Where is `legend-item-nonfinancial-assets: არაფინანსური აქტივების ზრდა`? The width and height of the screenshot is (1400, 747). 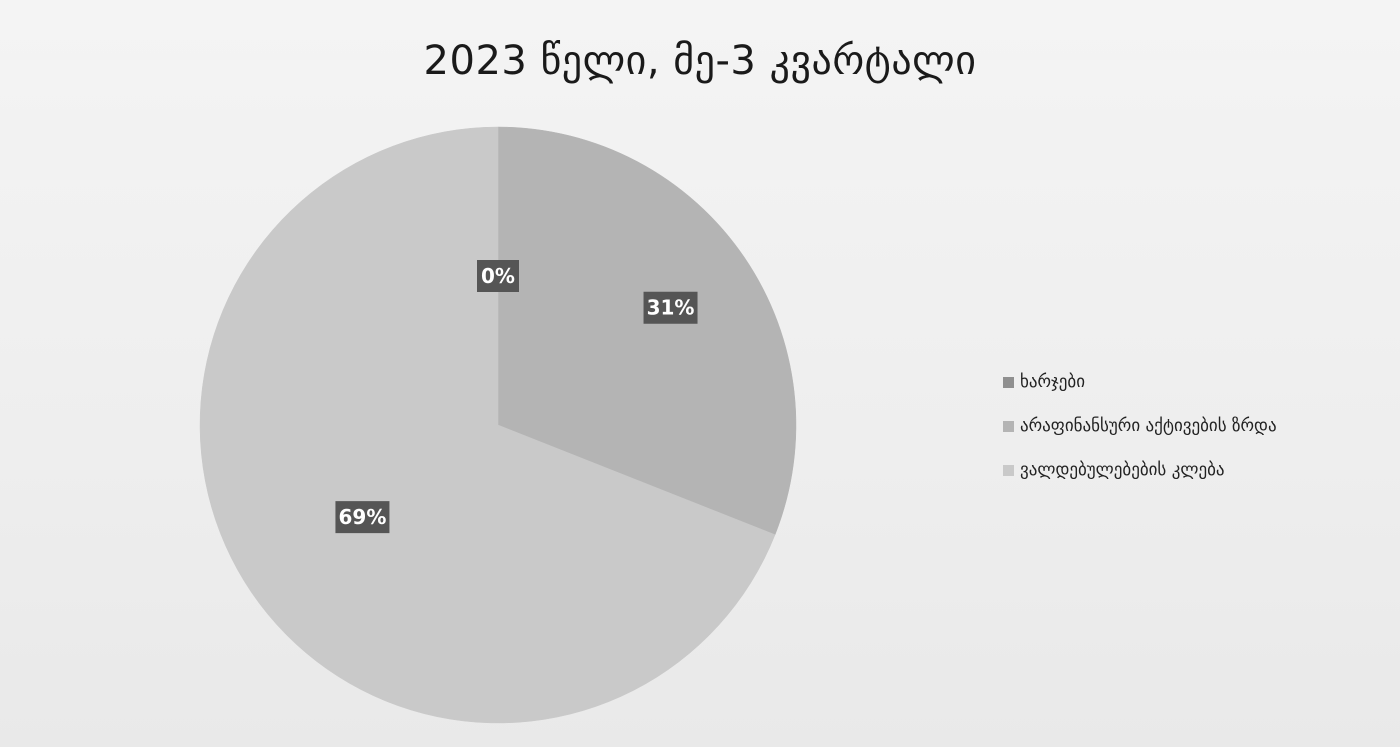 legend-item-nonfinancial-assets: არაფინანსური აქტივების ზრდა is located at coordinates (1140, 426).